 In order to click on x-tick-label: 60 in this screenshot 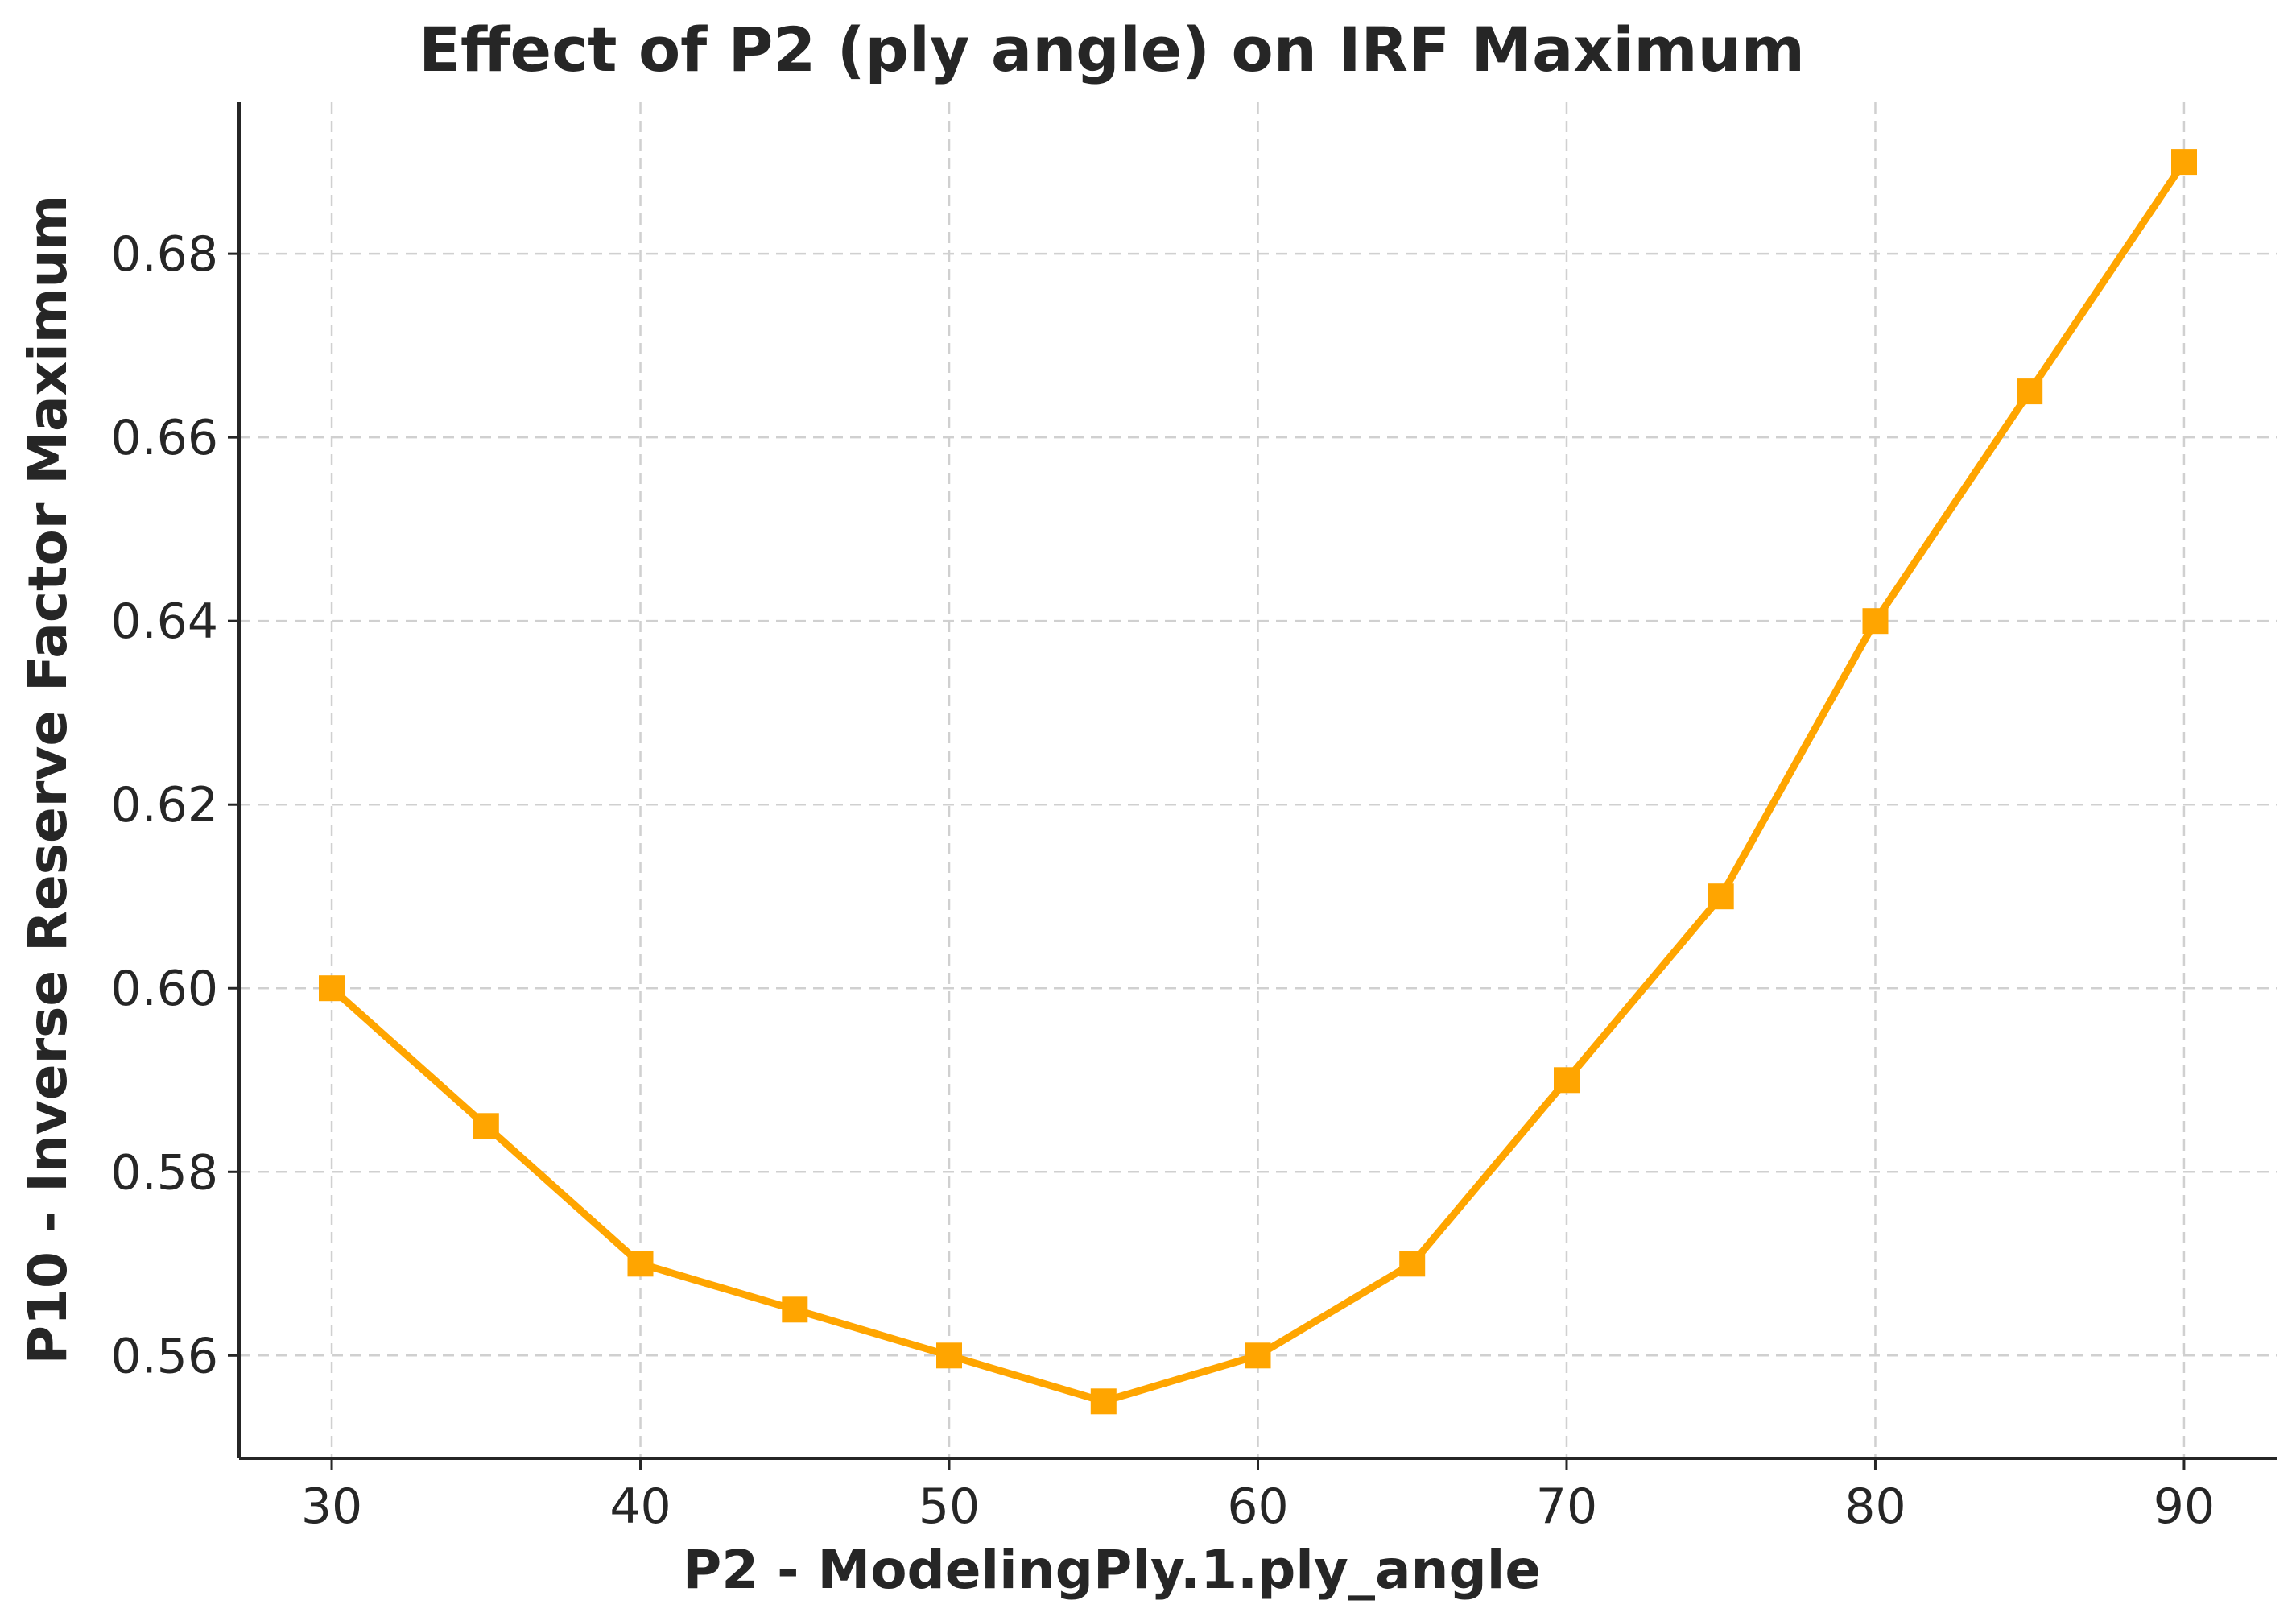, I will do `click(1257, 1506)`.